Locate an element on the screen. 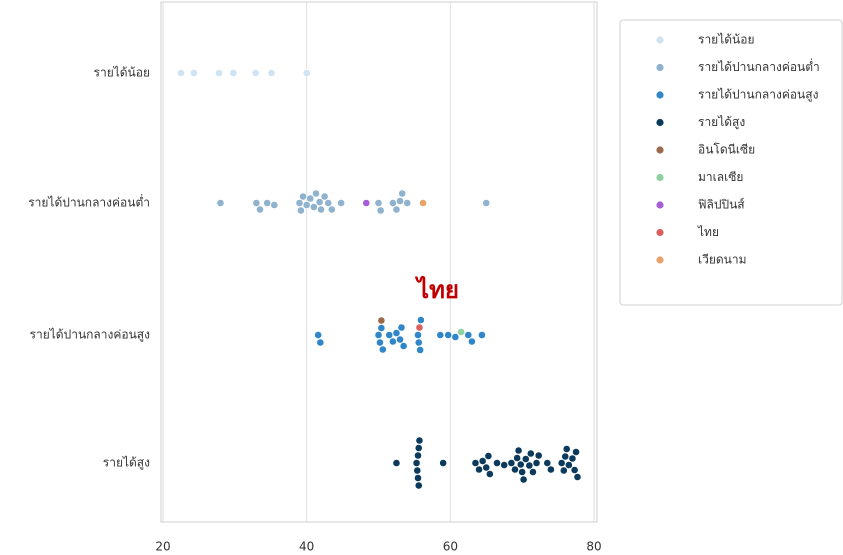  legend-box is located at coordinates (731, 162).